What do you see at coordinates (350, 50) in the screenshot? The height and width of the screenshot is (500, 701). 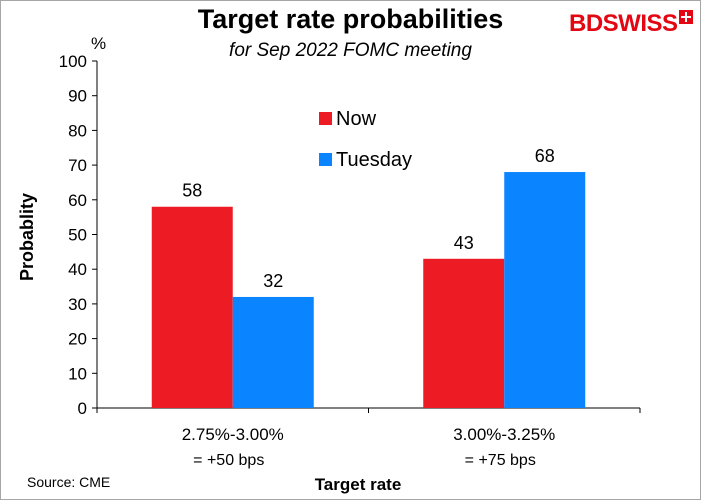 I see `chart-subtitle: for Sep 2022 FOMC meeting` at bounding box center [350, 50].